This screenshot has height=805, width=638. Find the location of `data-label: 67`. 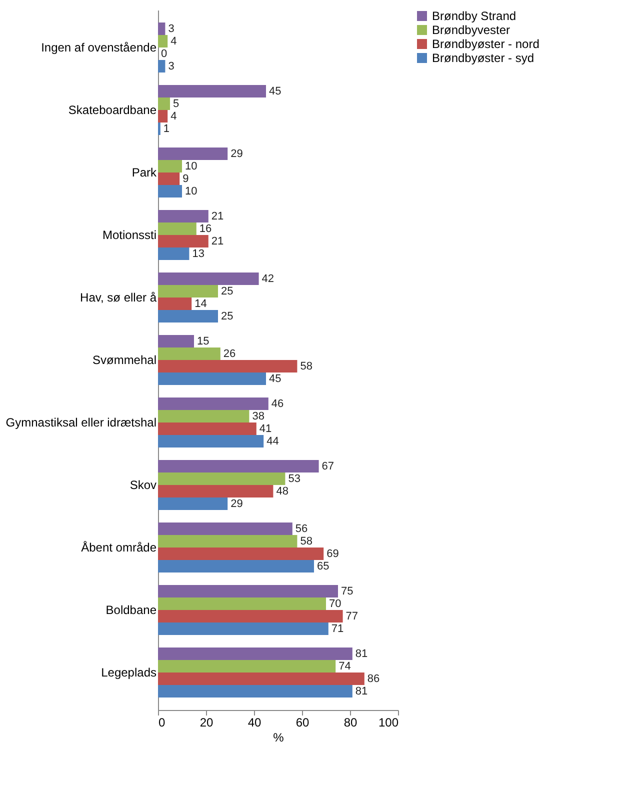

data-label: 67 is located at coordinates (328, 466).